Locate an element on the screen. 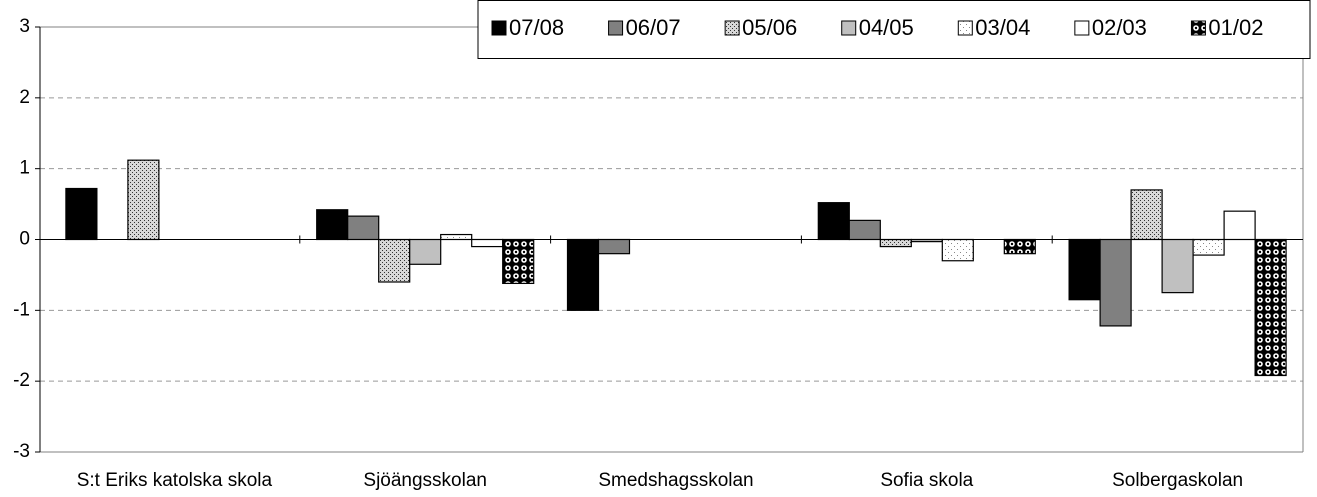  legend-label: 06/07 is located at coordinates (653, 27).